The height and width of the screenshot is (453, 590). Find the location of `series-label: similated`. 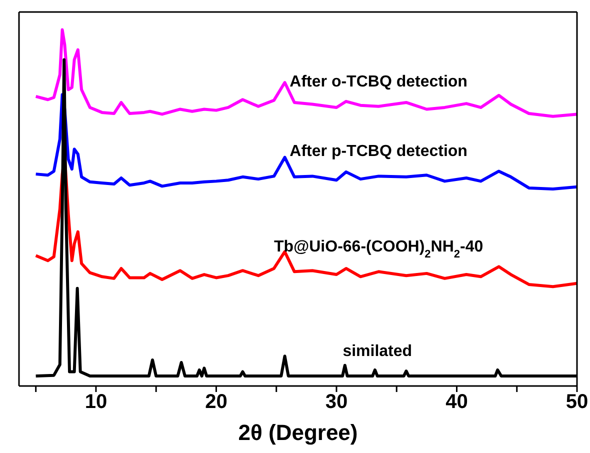

series-label: similated is located at coordinates (377, 351).